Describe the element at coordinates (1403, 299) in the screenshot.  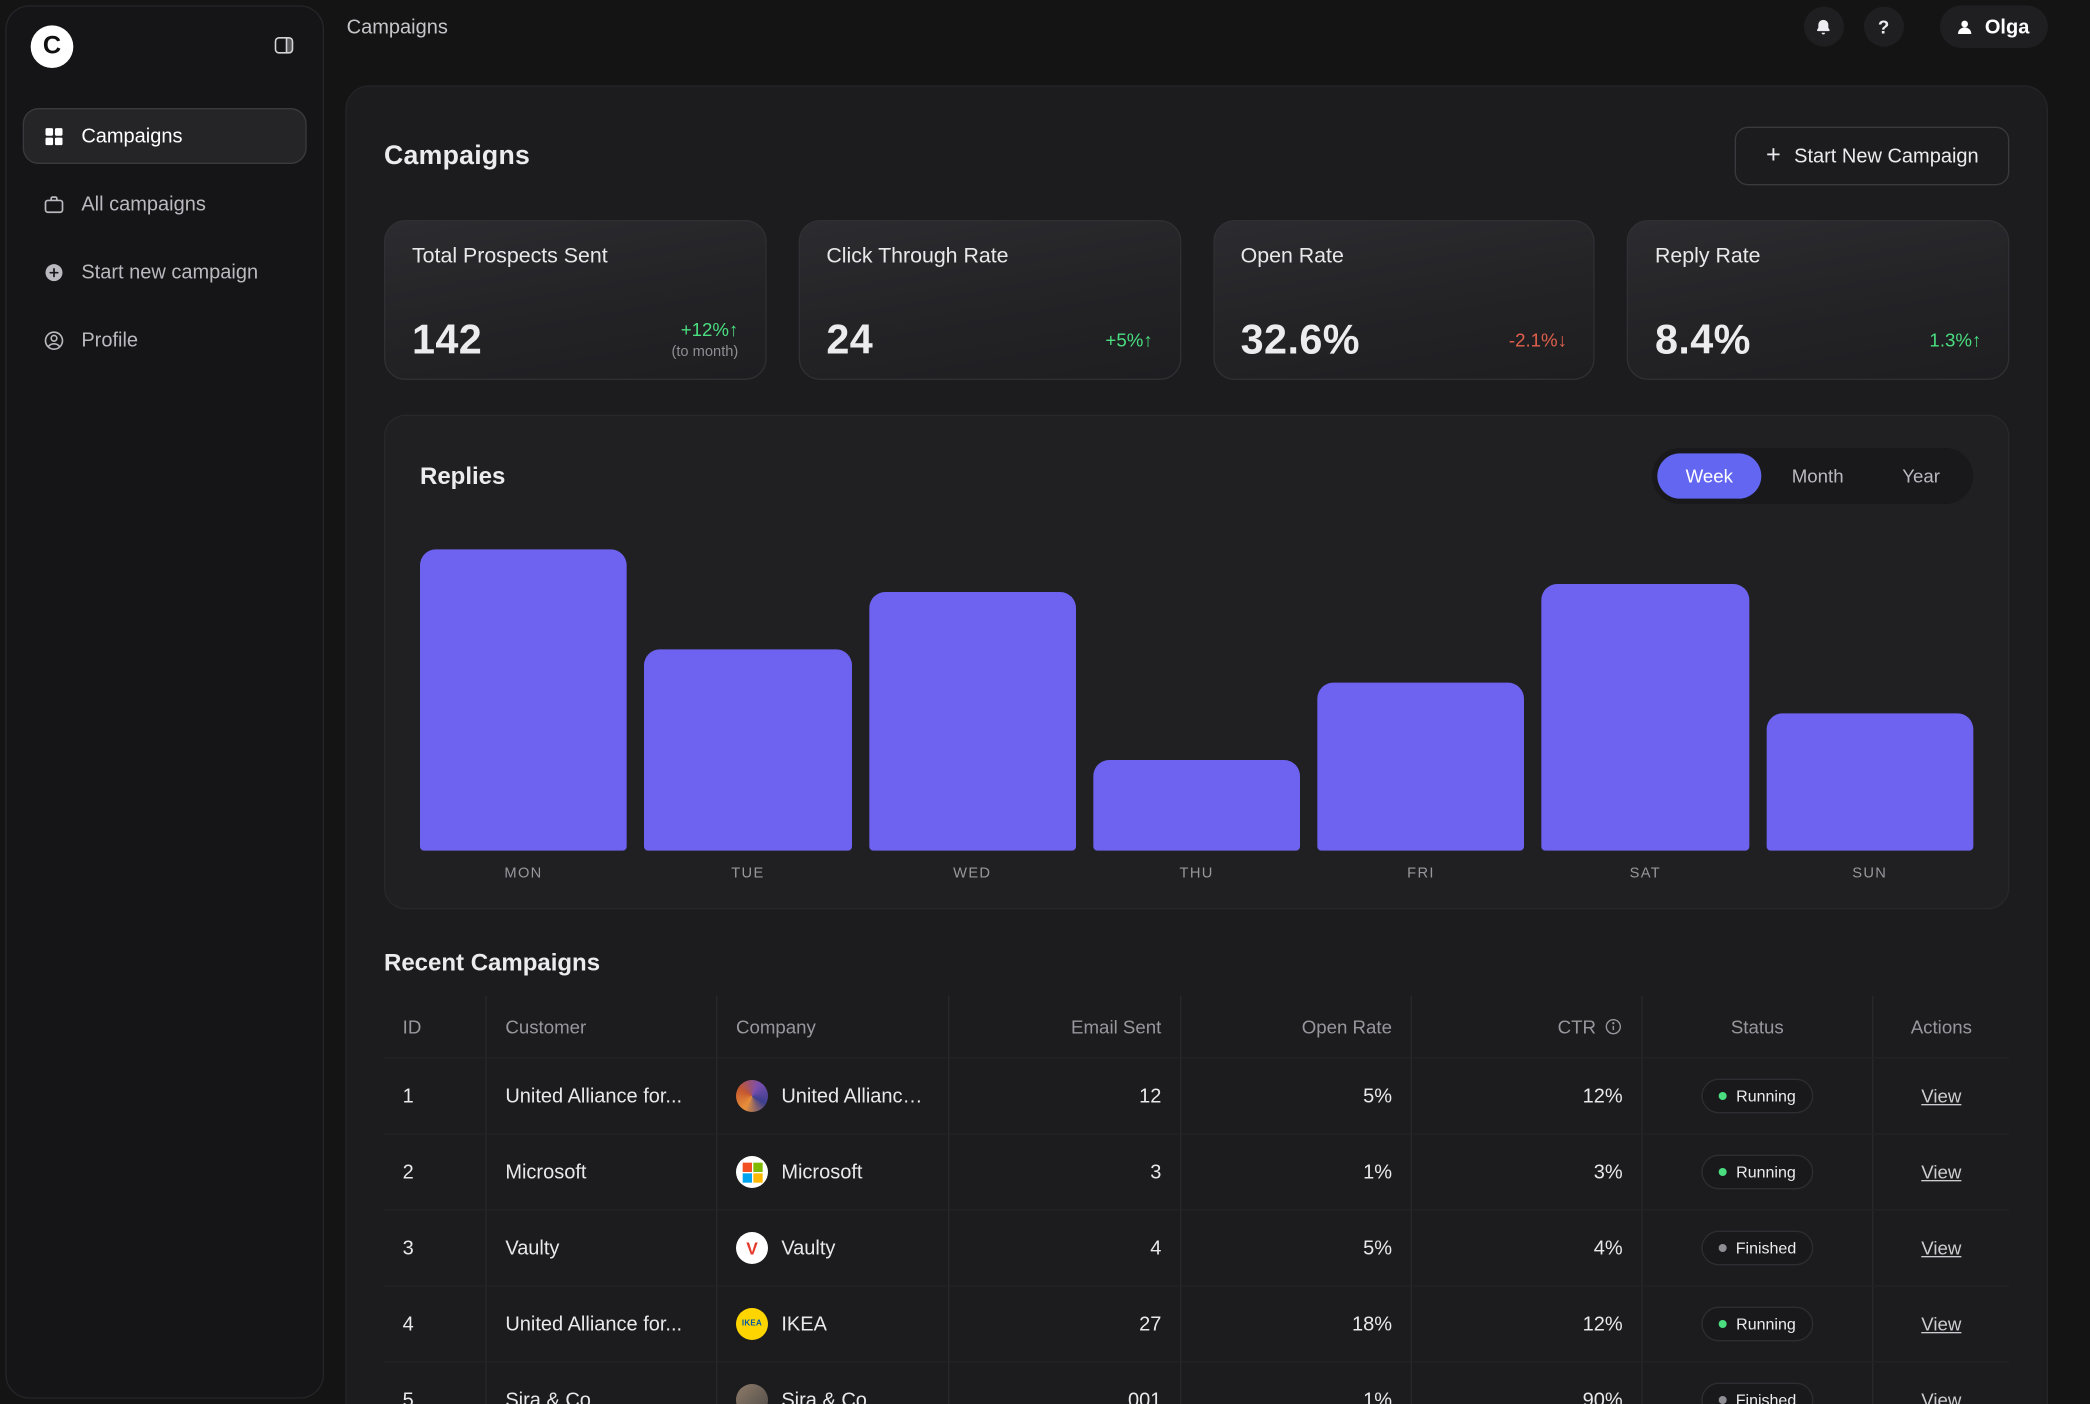
I see `stat-card-open-rate: Open Rate 32.6% -2.1%↓` at that location.